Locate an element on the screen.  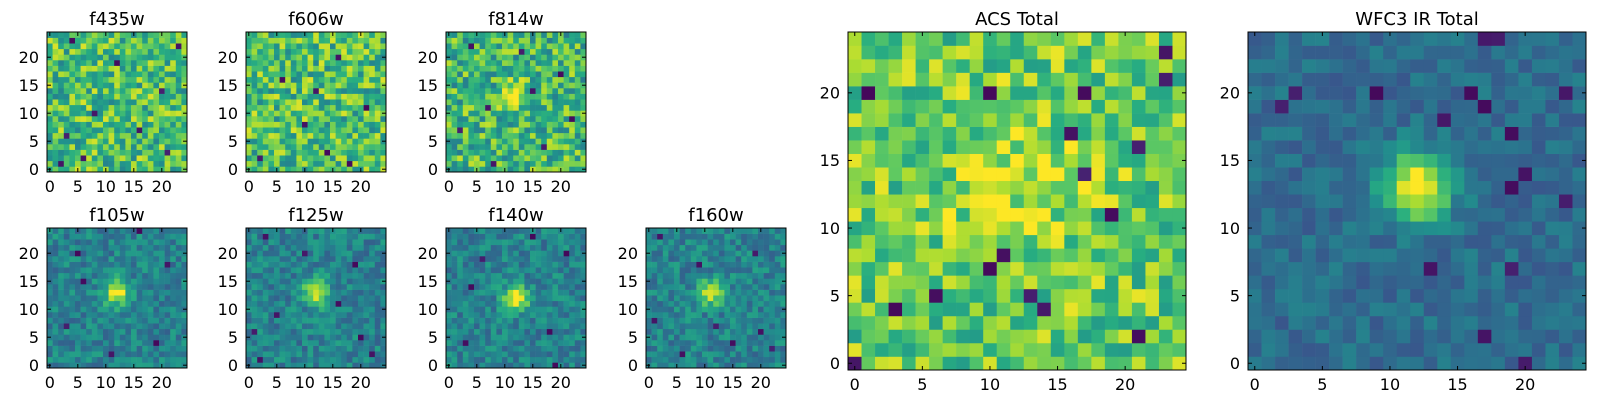
y-tick-label: 0 is located at coordinates (34, 169).